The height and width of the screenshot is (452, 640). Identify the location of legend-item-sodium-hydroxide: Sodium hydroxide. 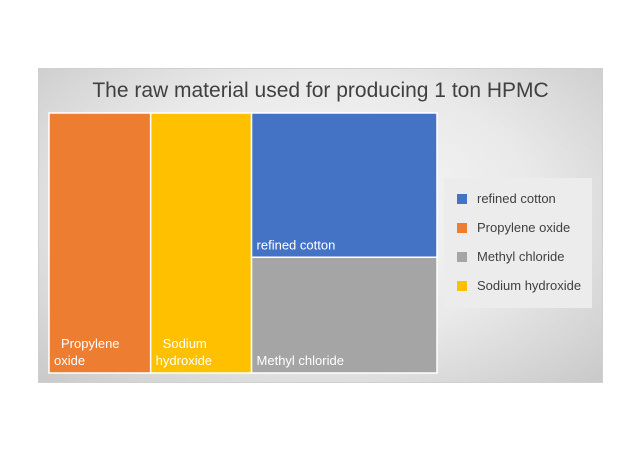
(524, 285).